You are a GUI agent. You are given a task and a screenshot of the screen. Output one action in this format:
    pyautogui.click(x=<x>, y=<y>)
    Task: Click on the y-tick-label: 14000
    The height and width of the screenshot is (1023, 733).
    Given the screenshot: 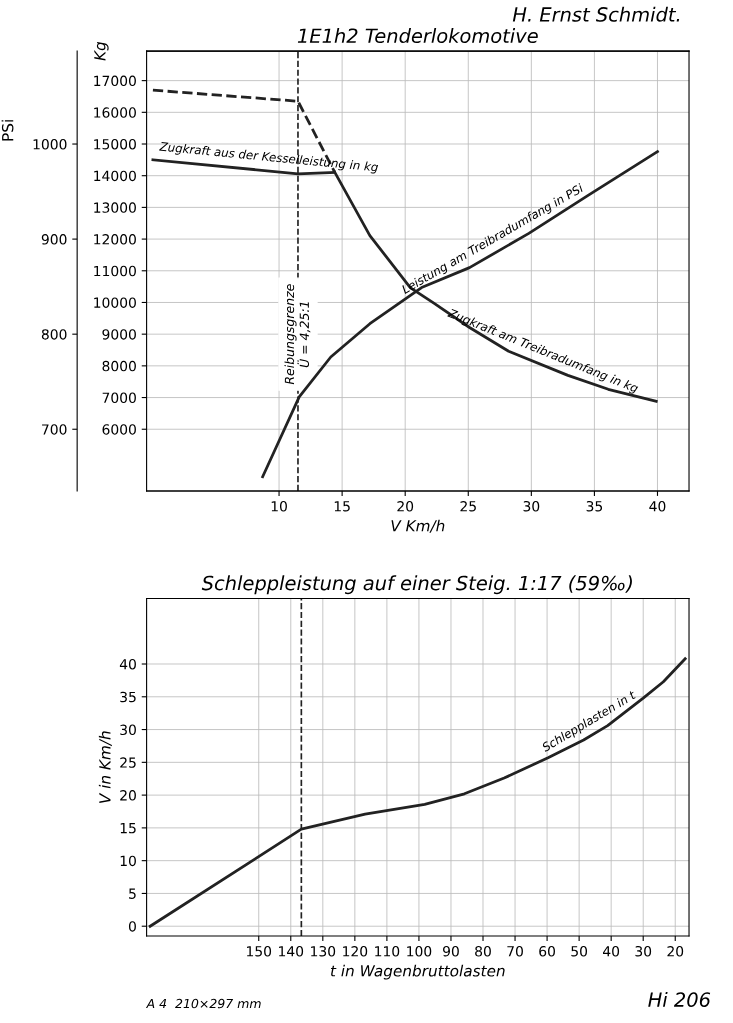 What is the action you would take?
    pyautogui.click(x=115, y=176)
    